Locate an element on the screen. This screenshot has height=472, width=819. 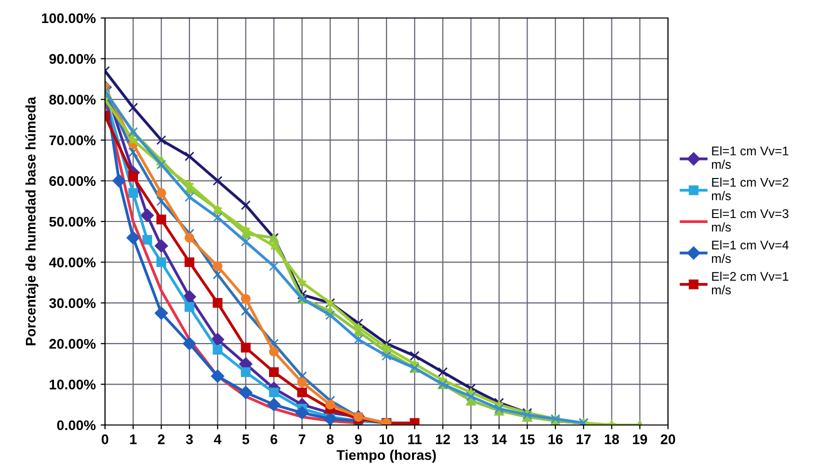
x-tick-label: 0 is located at coordinates (105, 439).